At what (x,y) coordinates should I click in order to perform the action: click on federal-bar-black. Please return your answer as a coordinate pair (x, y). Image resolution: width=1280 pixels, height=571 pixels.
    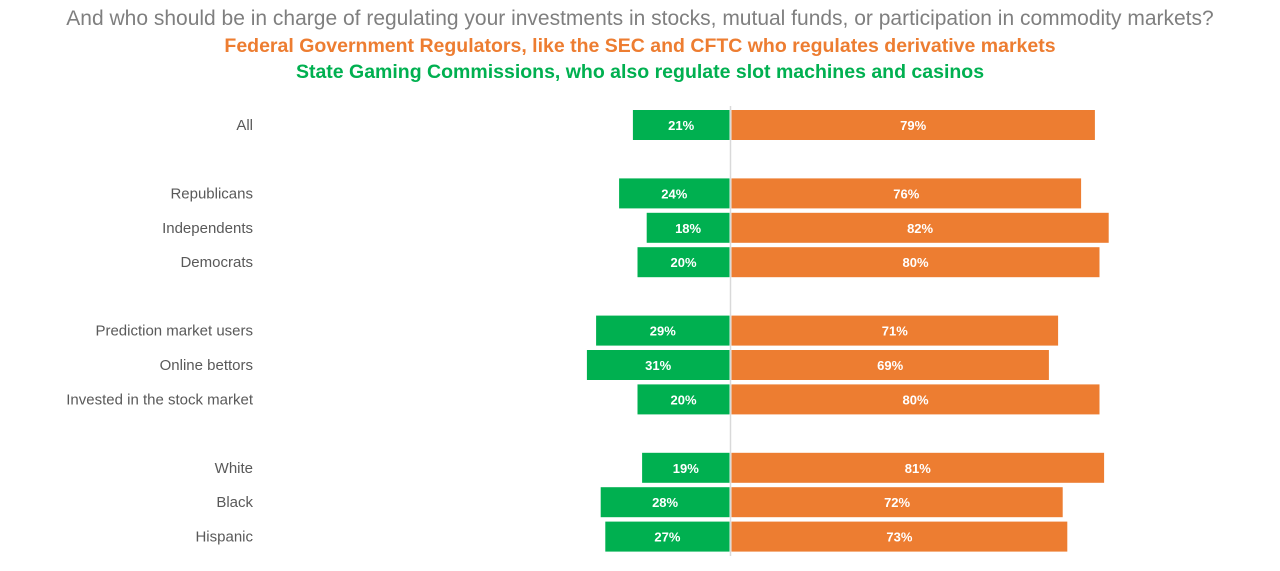
    Looking at the image, I should click on (897, 502).